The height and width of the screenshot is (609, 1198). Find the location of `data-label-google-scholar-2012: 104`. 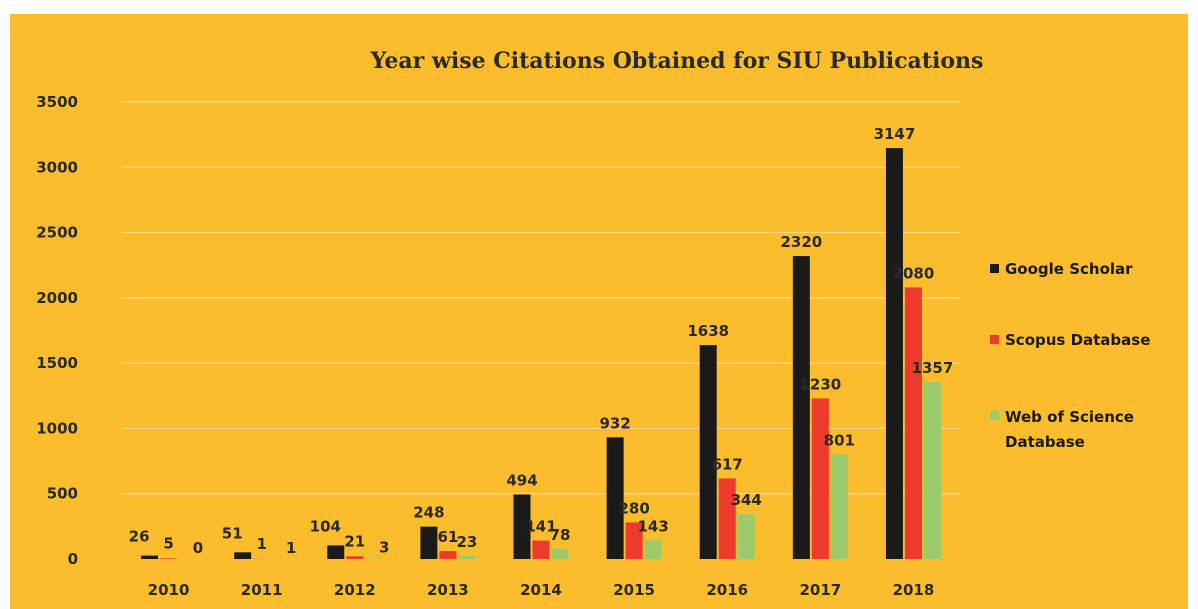

data-label-google-scholar-2012: 104 is located at coordinates (325, 526).